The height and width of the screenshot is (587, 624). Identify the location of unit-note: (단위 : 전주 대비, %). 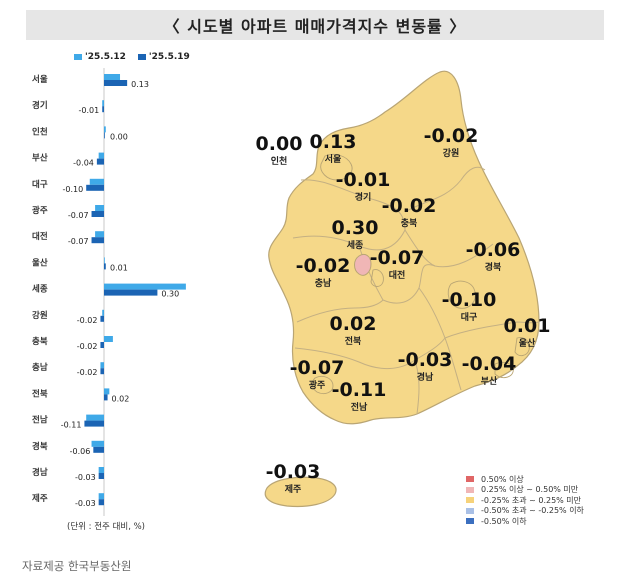
(106, 527).